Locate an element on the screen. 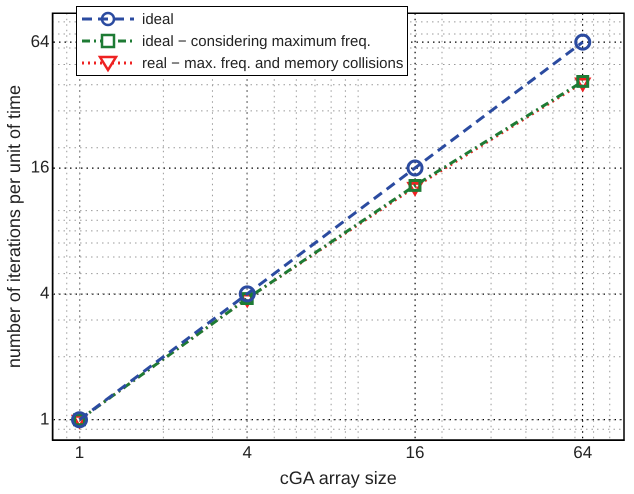  y-tick-label: 4 is located at coordinates (45, 293).